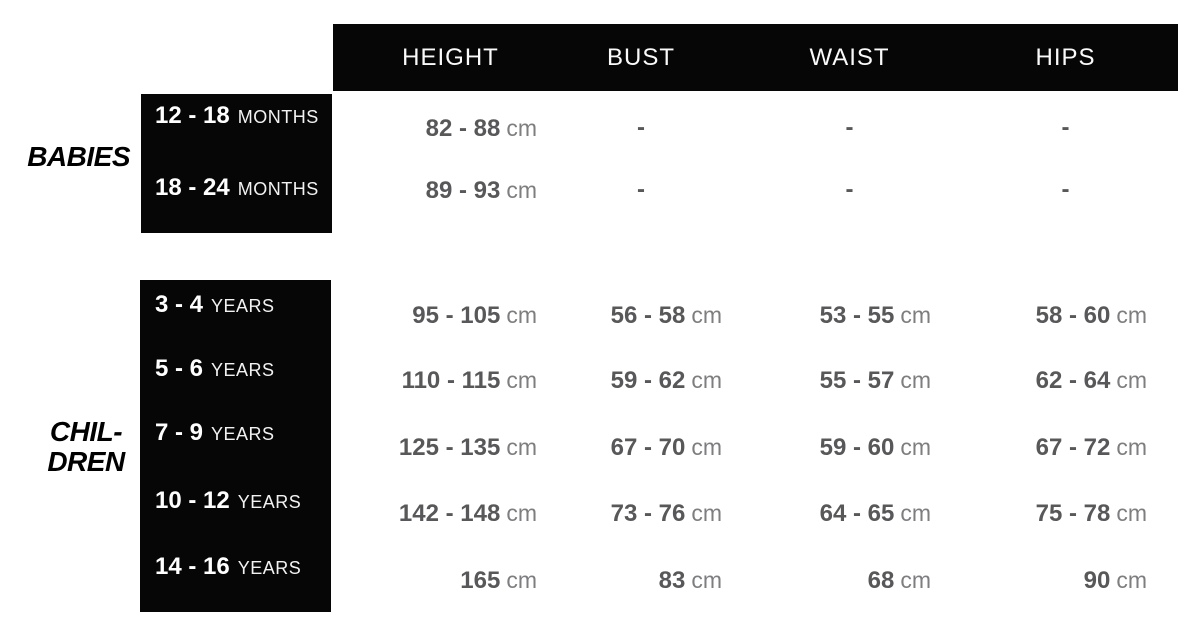 The image size is (1200, 642). Describe the element at coordinates (450, 57) in the screenshot. I see `column-header-height: HEIGHT` at that location.